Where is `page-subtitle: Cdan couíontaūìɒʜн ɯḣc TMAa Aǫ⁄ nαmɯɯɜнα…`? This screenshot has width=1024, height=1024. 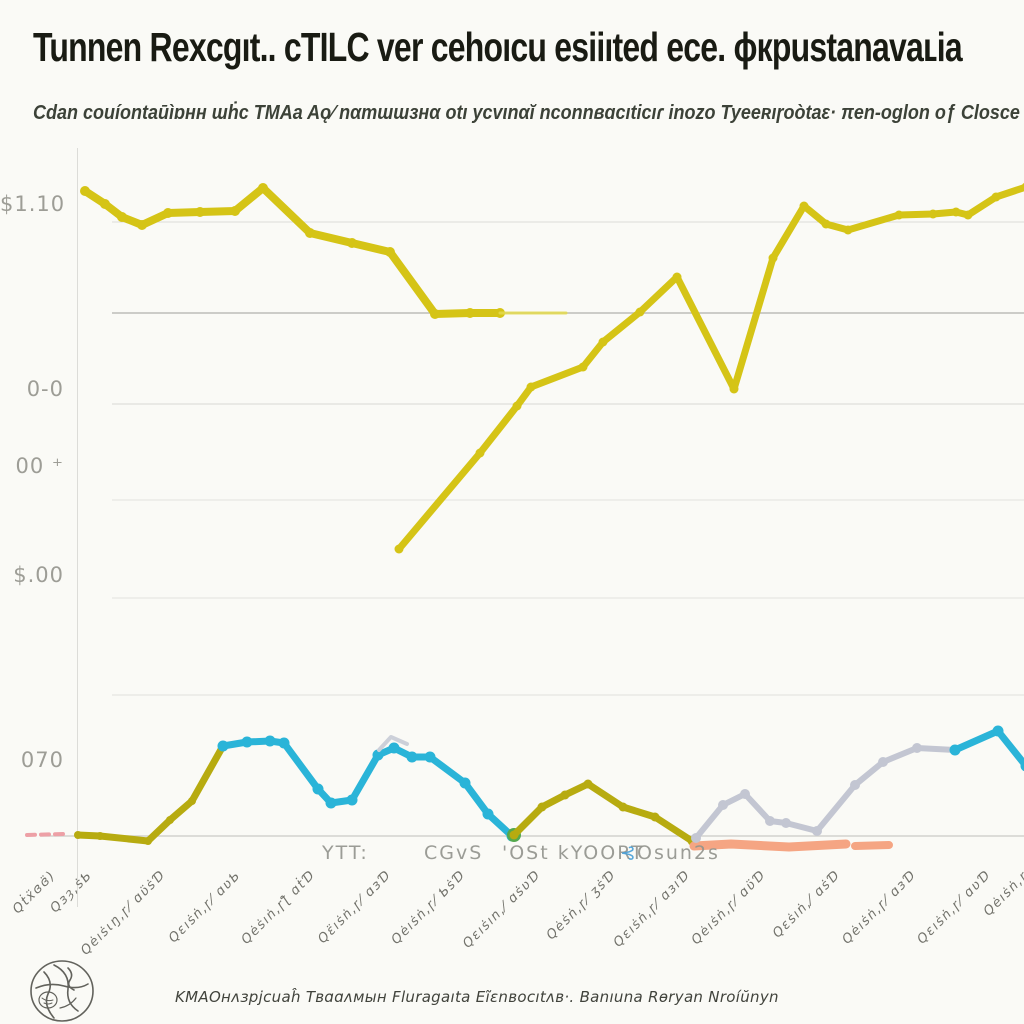 page-subtitle: Cdan couíontaūìɒʜн ɯḣc TMAa Aǫ⁄ nαmɯɯɜнα… is located at coordinates (526, 113).